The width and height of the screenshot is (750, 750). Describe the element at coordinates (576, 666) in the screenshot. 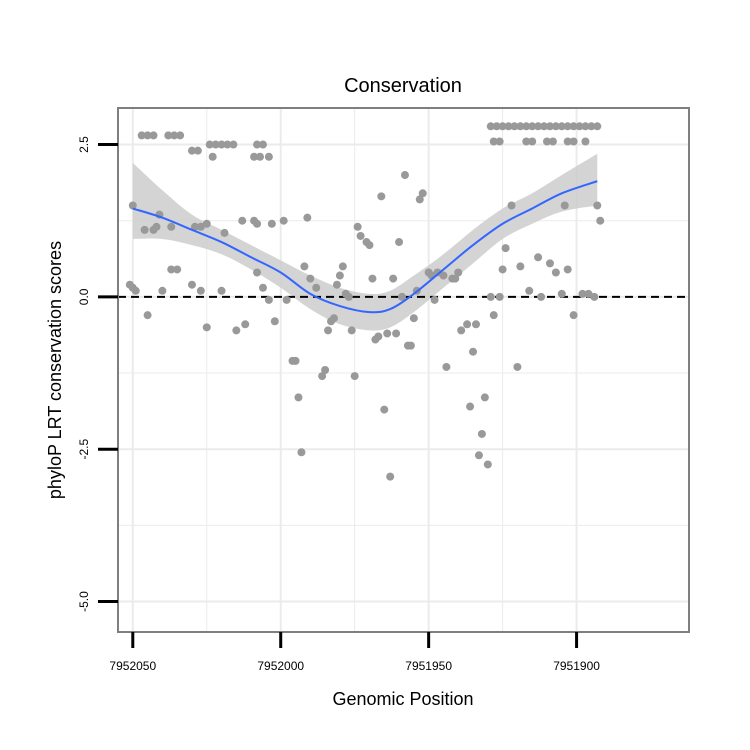

I see `x-tick-label: 7951900` at that location.